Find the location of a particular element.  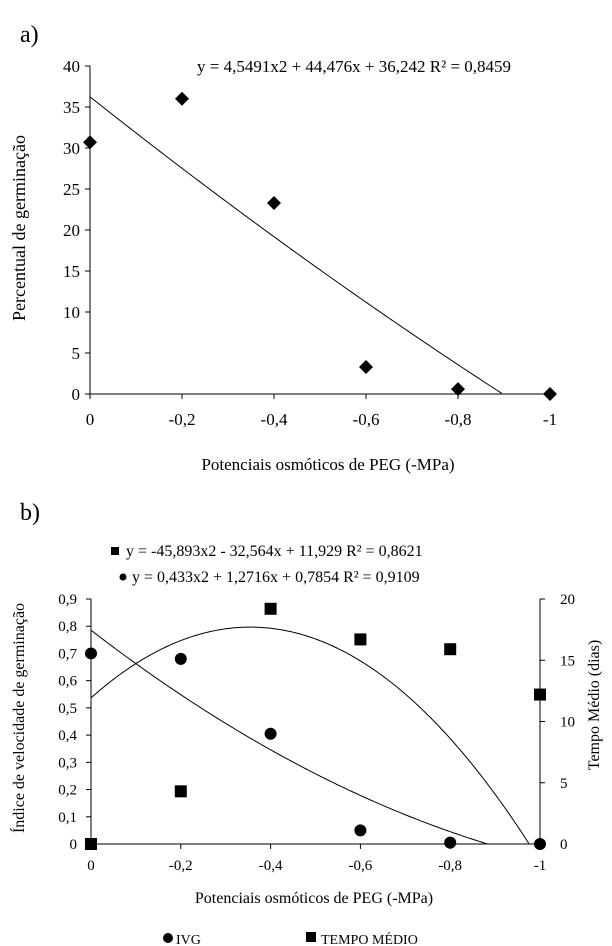

y-tick-label-a: 0 is located at coordinates (76, 394).